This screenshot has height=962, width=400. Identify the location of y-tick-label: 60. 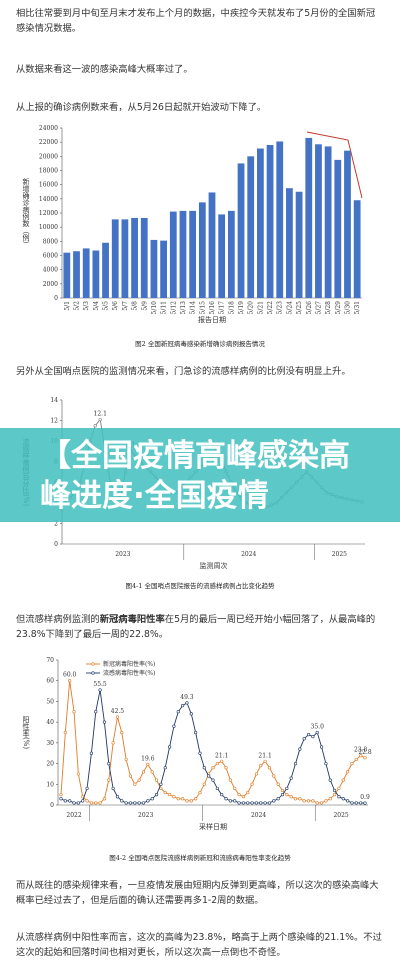
(50, 681).